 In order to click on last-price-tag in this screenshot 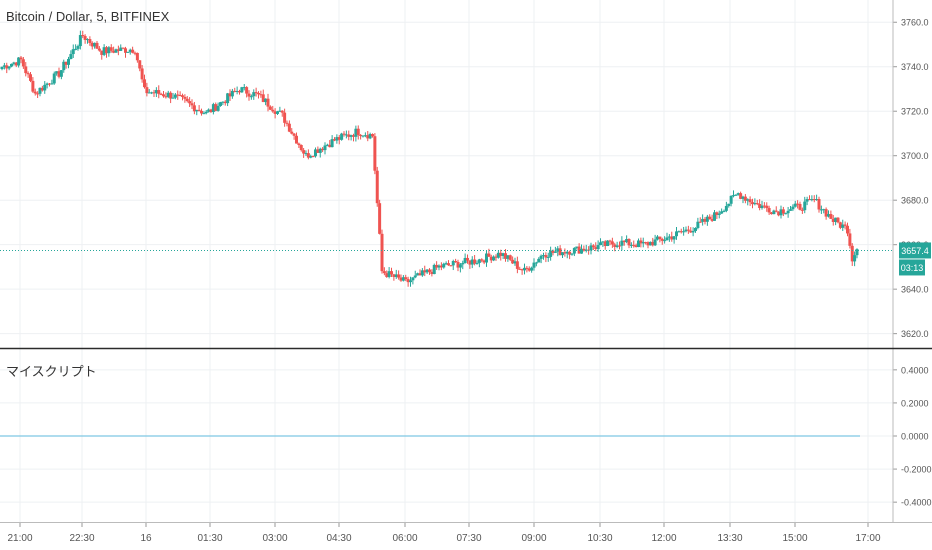, I will do `click(915, 250)`.